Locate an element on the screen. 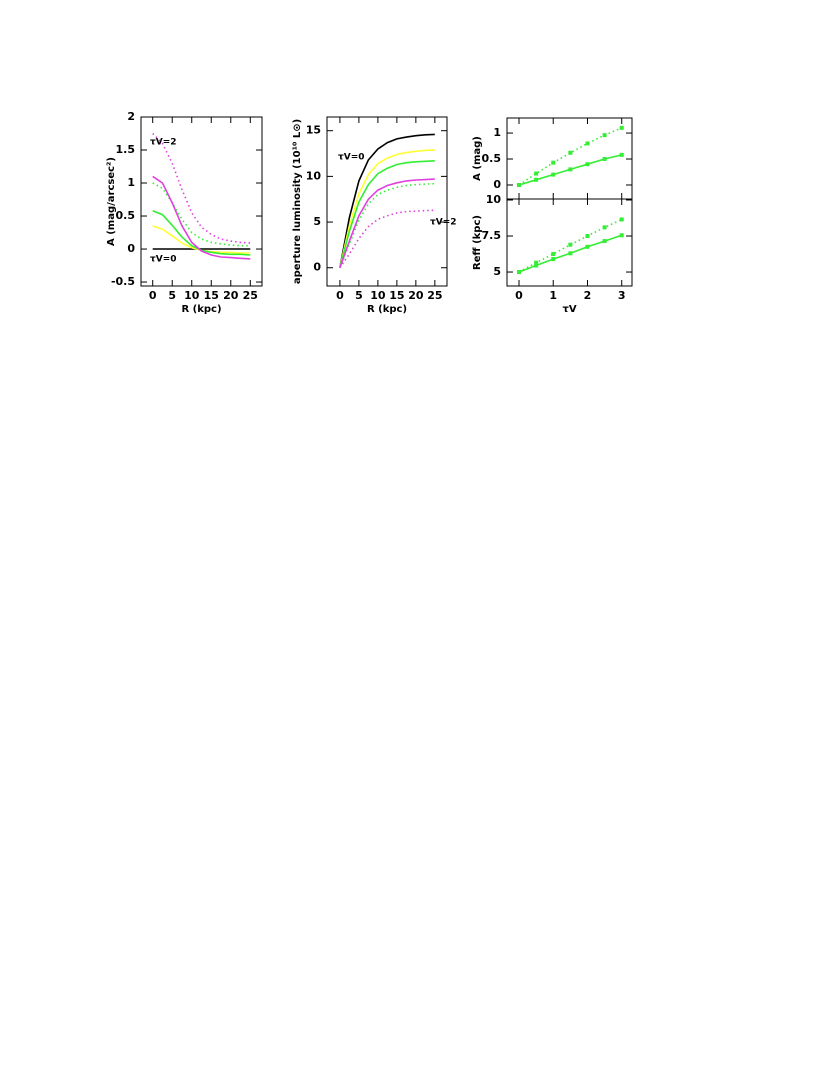 The image size is (830, 1075). x-axis-label: τV is located at coordinates (569, 309).